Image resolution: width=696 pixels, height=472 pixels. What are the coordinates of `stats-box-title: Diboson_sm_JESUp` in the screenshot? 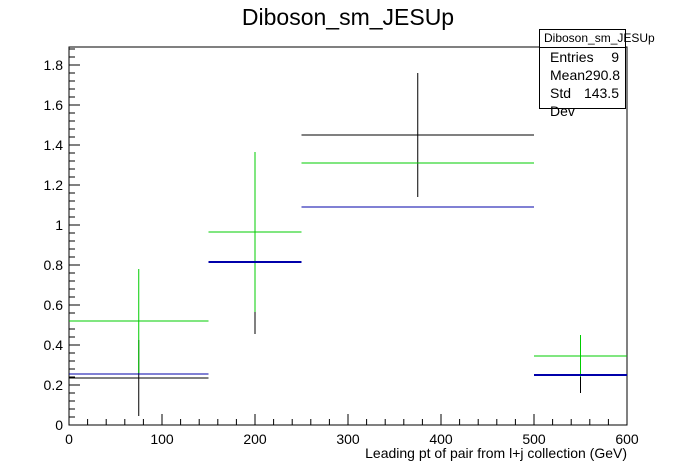 It's located at (597, 39).